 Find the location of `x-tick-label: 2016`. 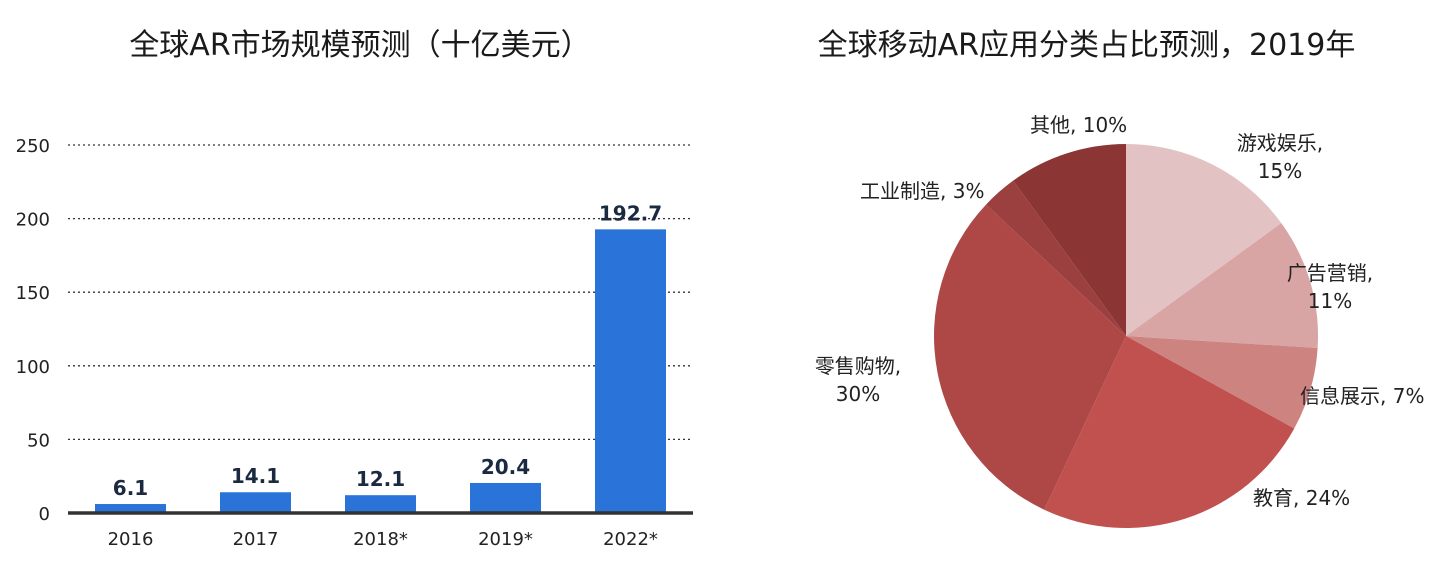

x-tick-label: 2016 is located at coordinates (131, 539).